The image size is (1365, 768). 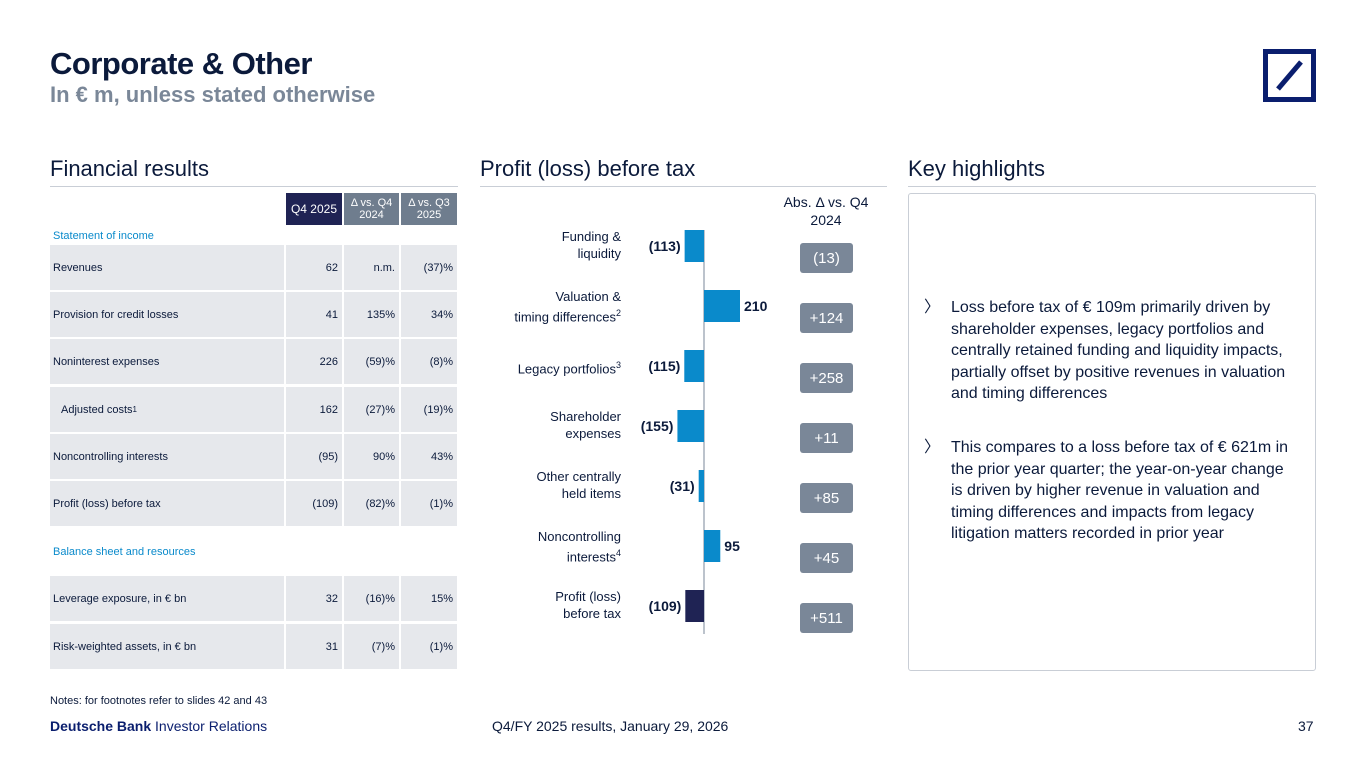 I want to click on row-value-q4-2025: 162, so click(x=314, y=409).